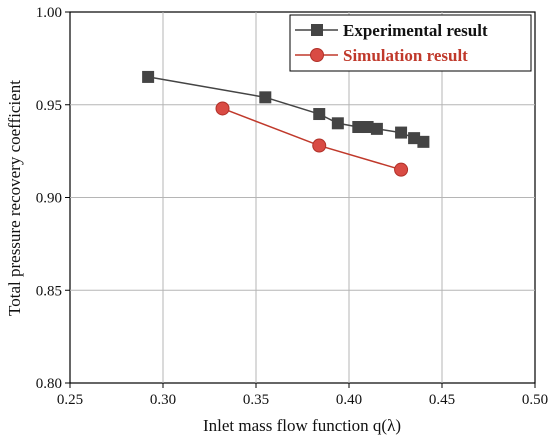  Describe the element at coordinates (49, 106) in the screenshot. I see `y-tick-label: 0.95` at that location.